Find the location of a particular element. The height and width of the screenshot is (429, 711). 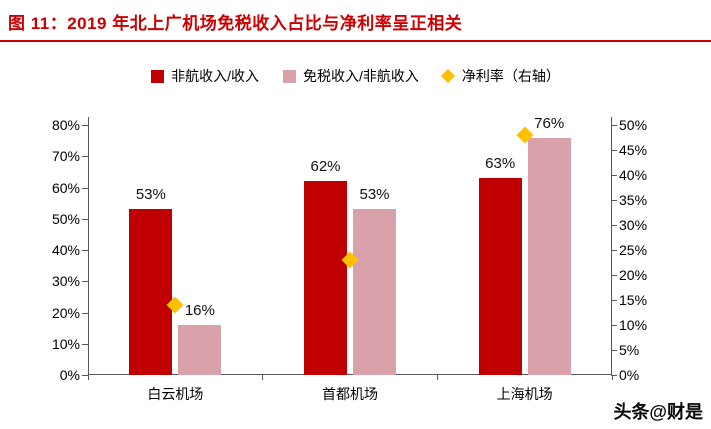

bar-value-label: 62% is located at coordinates (325, 167).